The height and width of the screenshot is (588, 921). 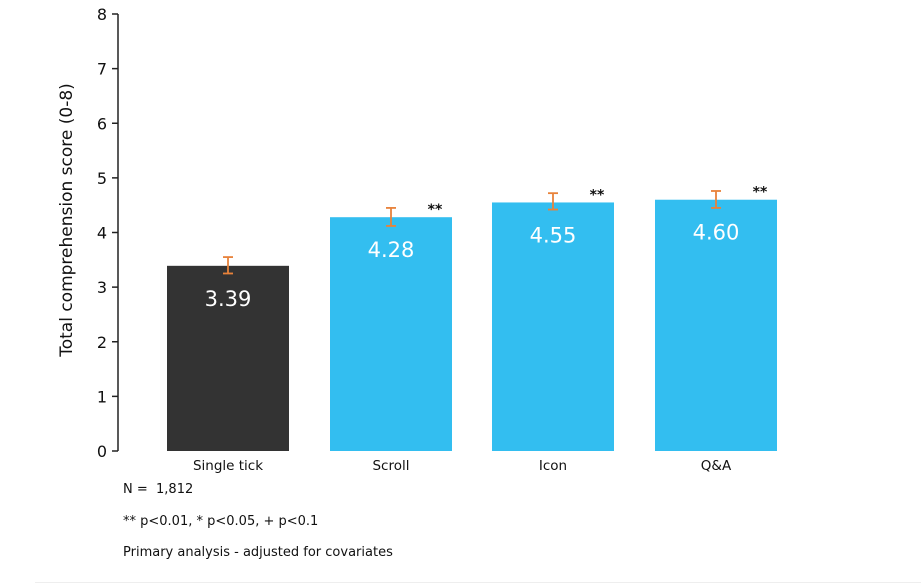 I want to click on divider, so click(x=478, y=582).